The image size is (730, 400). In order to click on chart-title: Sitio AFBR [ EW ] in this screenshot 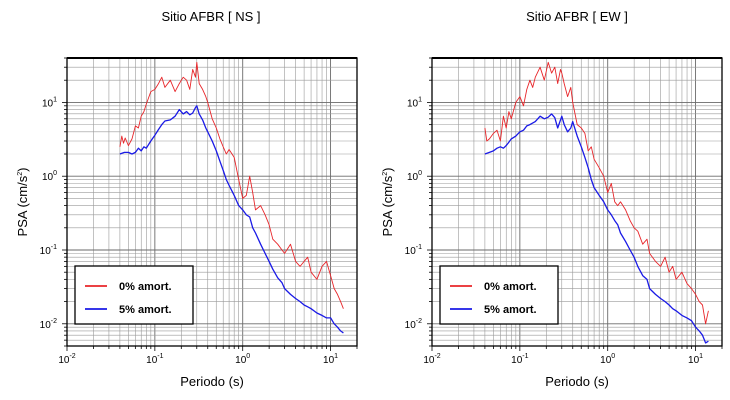, I will do `click(577, 16)`.